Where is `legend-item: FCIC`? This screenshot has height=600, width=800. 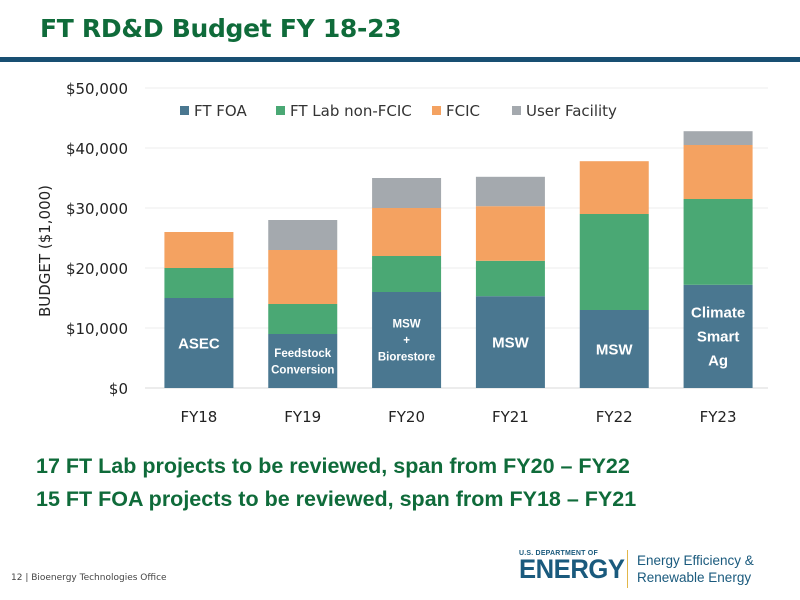
legend-item: FCIC is located at coordinates (456, 111).